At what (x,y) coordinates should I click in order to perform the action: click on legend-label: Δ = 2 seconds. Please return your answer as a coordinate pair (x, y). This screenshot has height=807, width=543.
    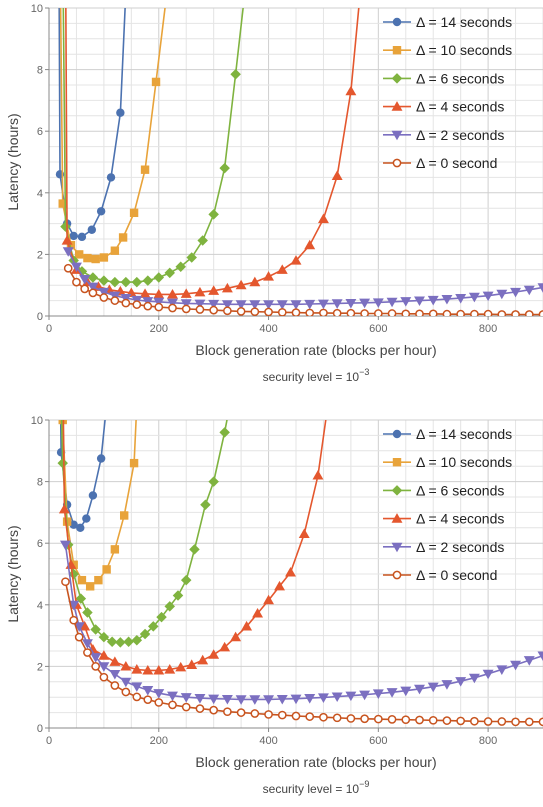
    Looking at the image, I should click on (460, 547).